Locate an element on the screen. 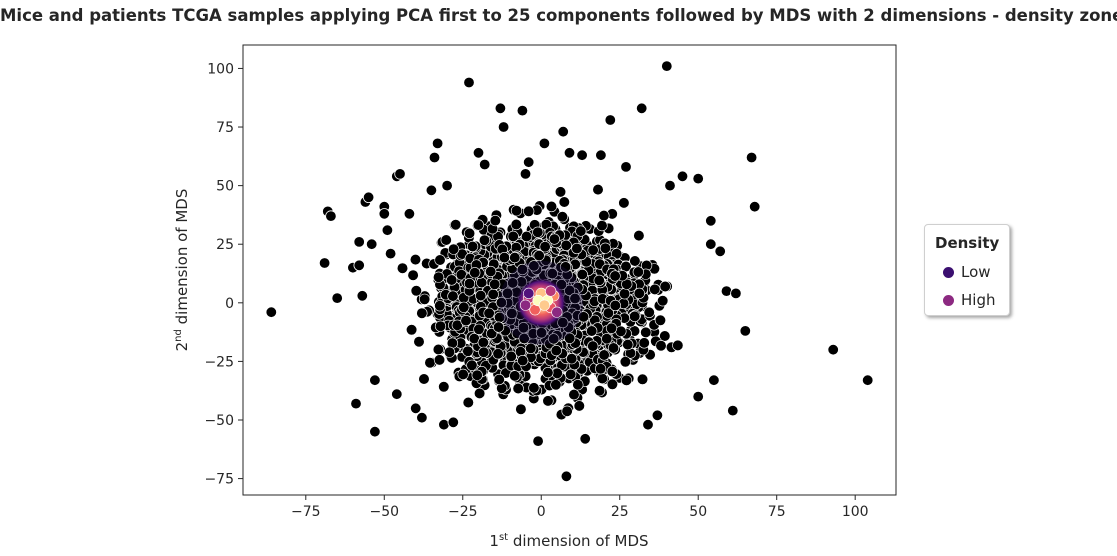 The image size is (1117, 556). legend-marker-low is located at coordinates (948, 272).